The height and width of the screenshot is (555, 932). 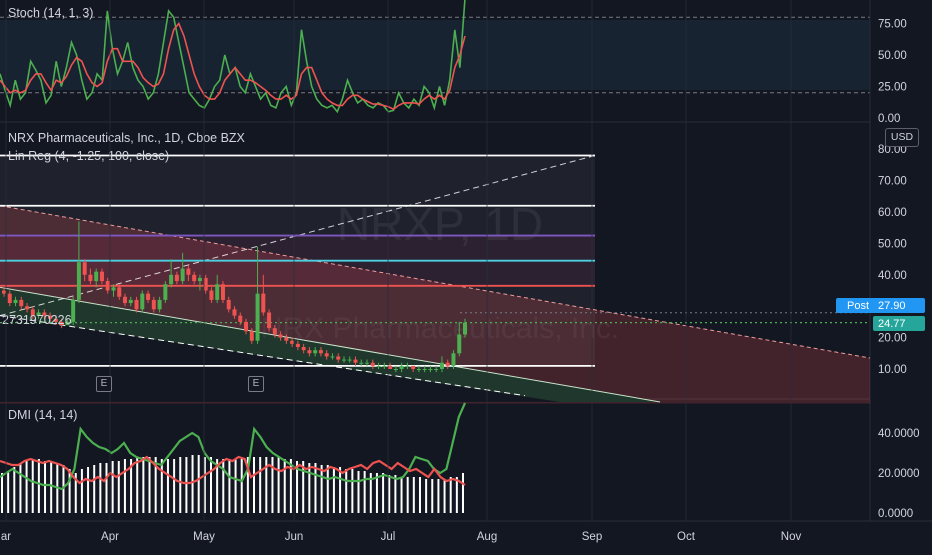 I want to click on x-tick-label: Nov, so click(x=791, y=537).